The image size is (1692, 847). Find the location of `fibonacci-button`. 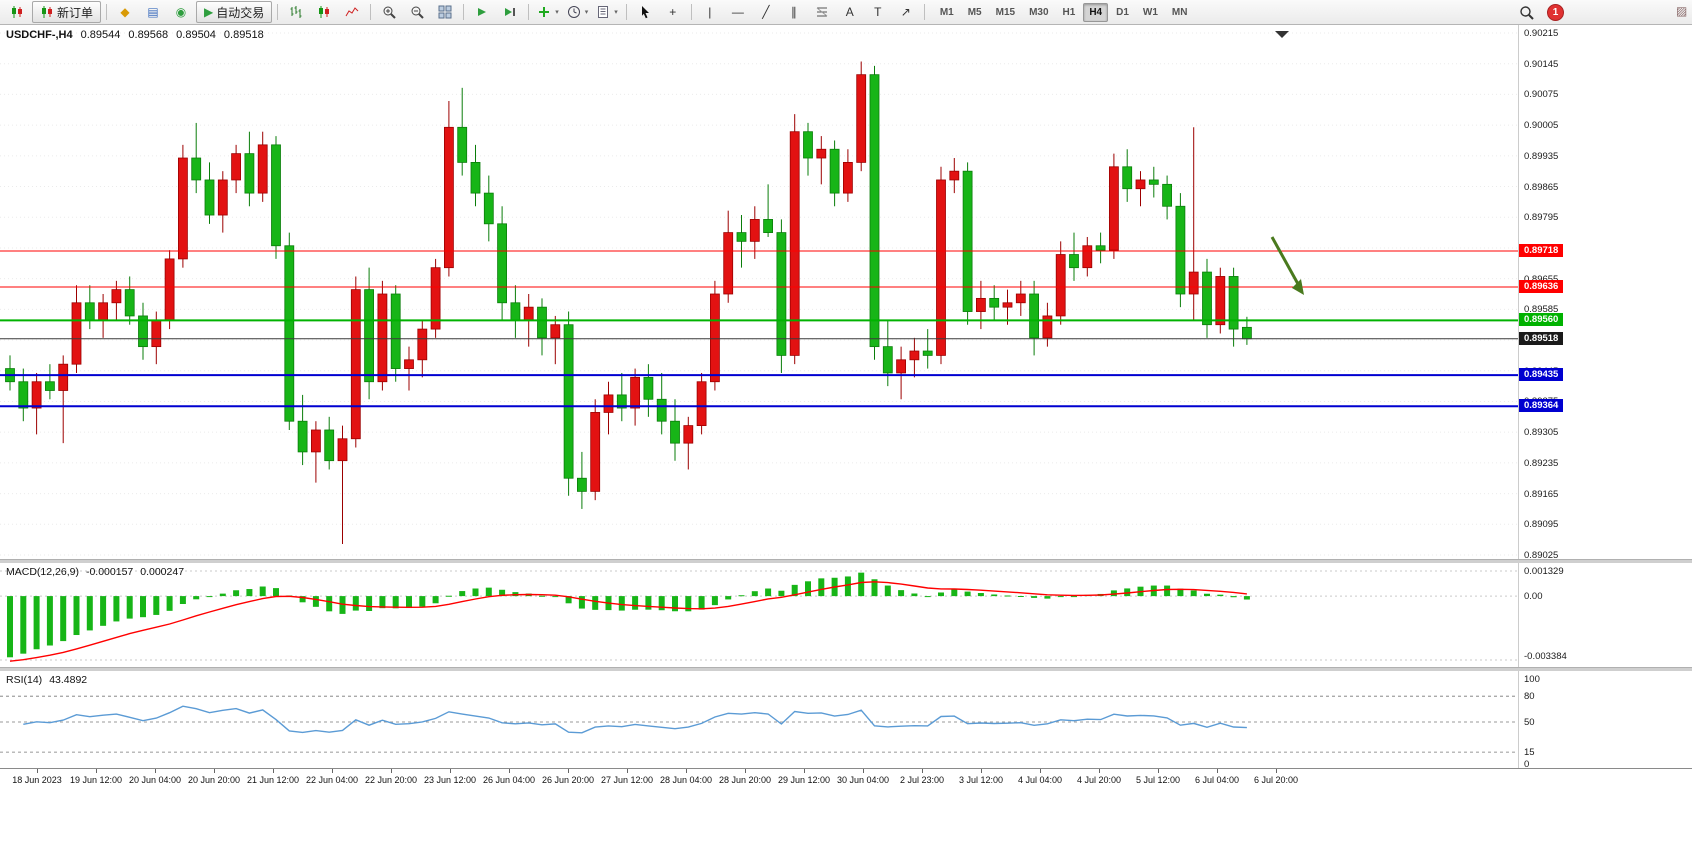

fibonacci-button is located at coordinates (822, 12).